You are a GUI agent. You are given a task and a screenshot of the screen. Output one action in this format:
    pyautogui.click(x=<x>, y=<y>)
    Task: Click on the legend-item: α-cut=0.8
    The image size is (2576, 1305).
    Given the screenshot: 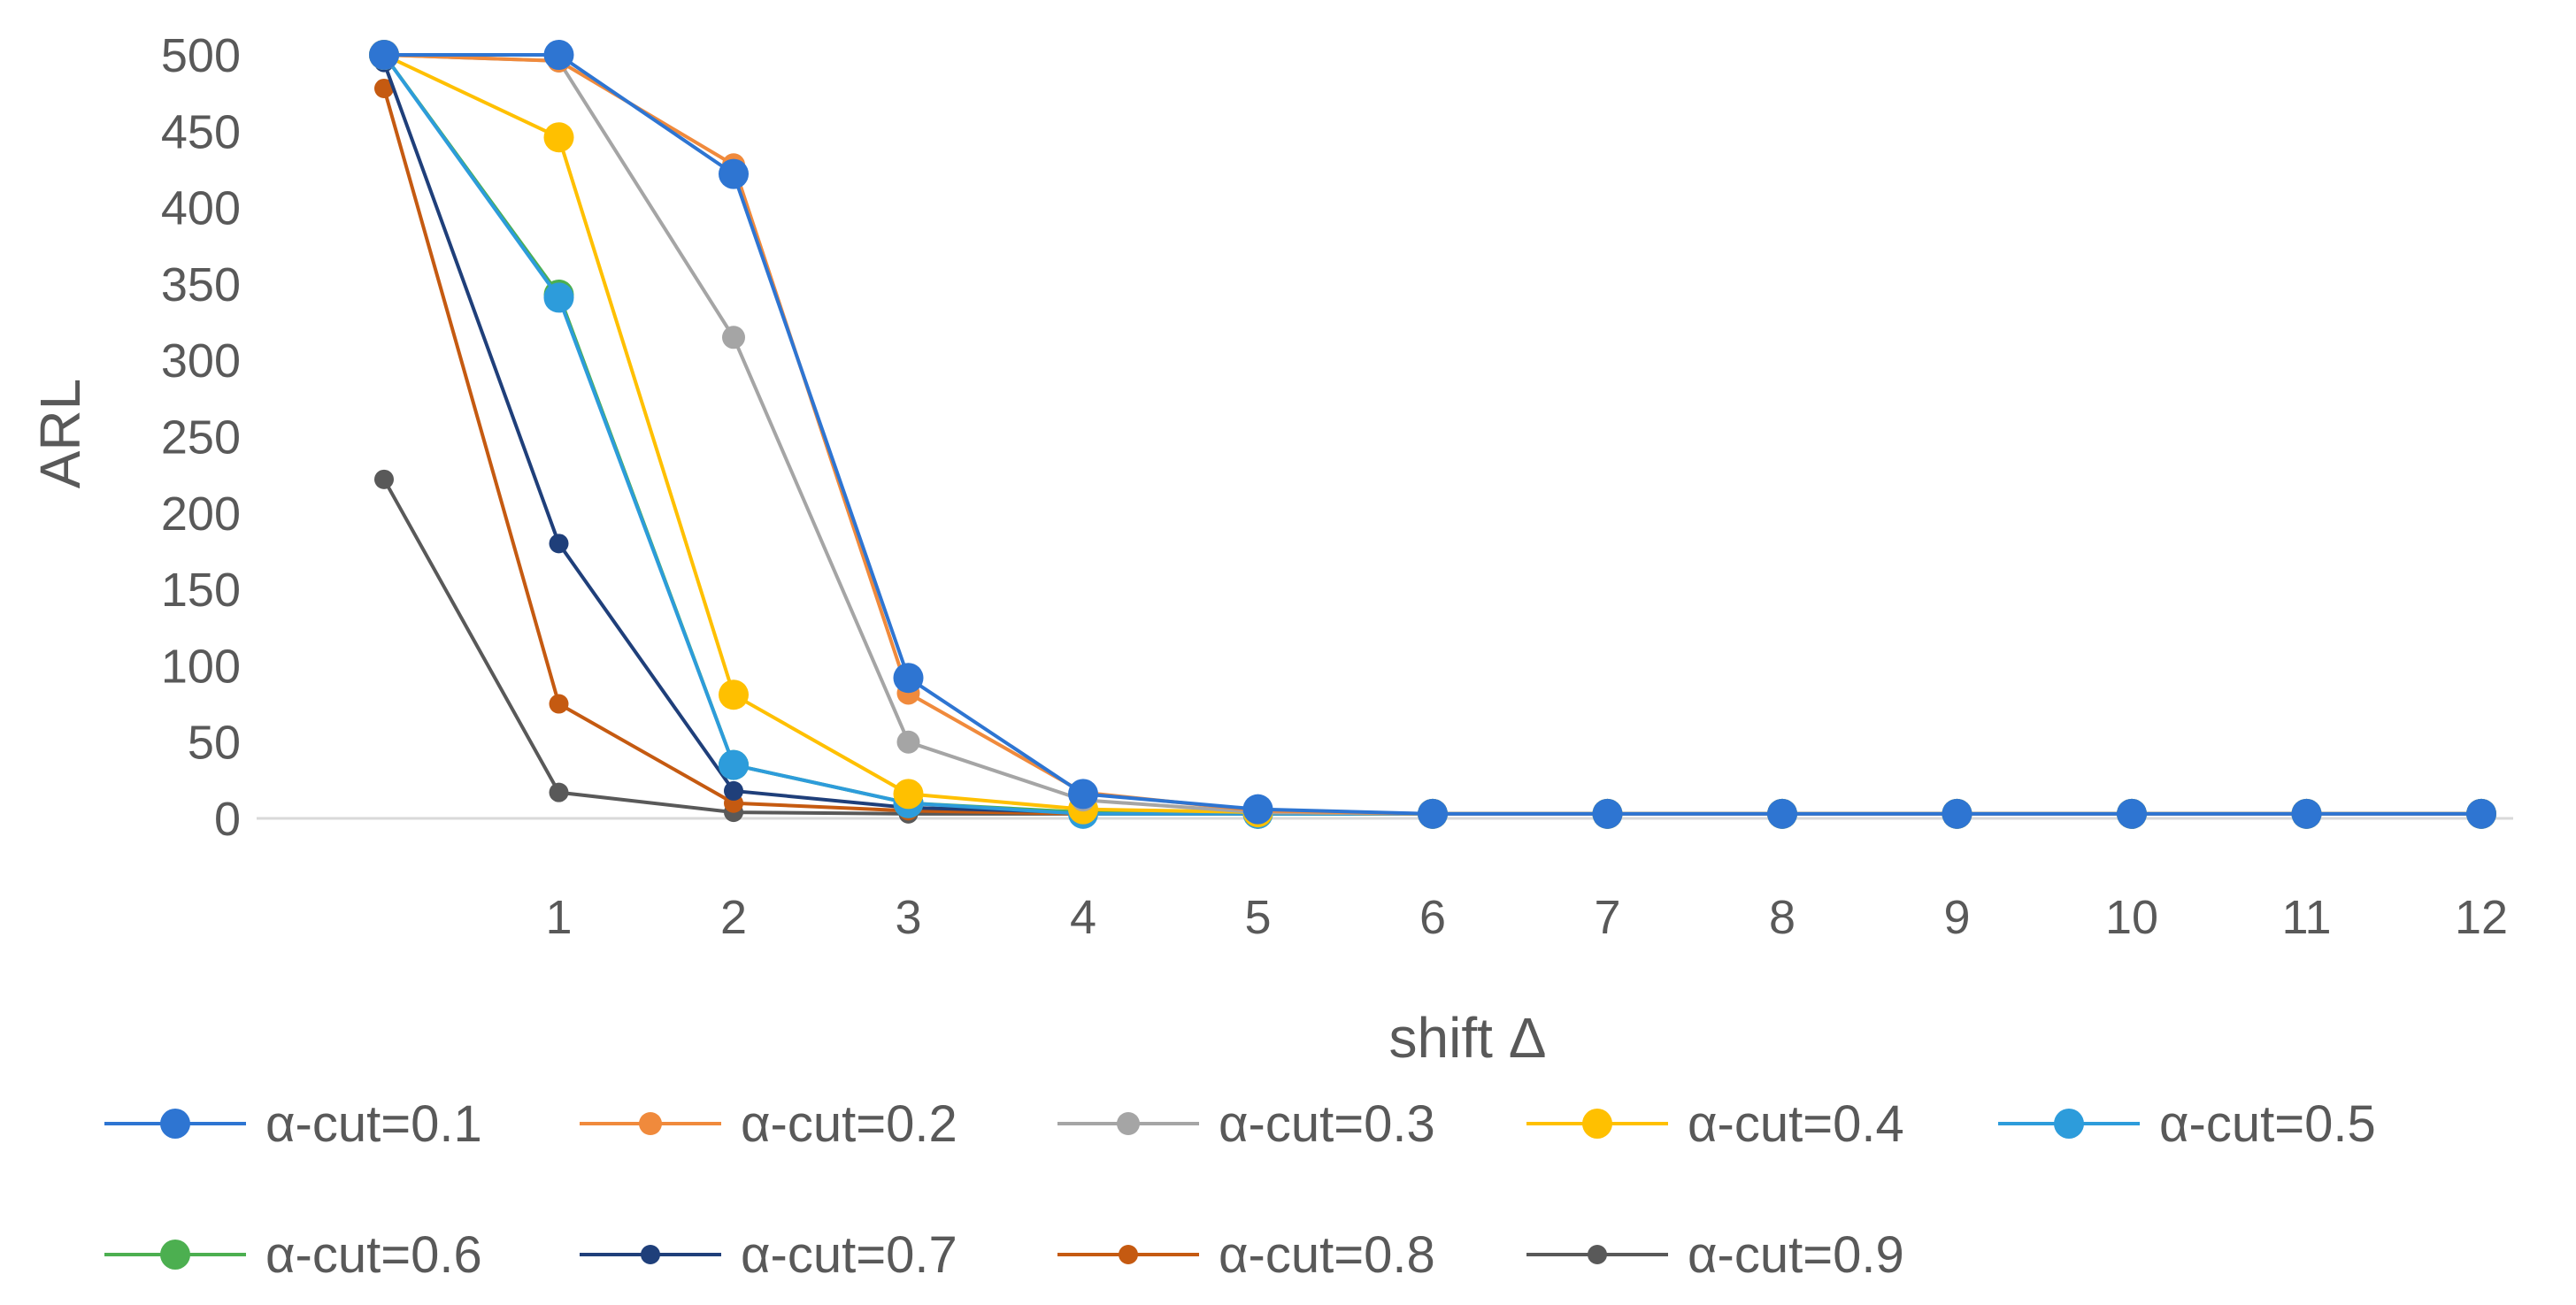 What is the action you would take?
    pyautogui.click(x=1246, y=1255)
    